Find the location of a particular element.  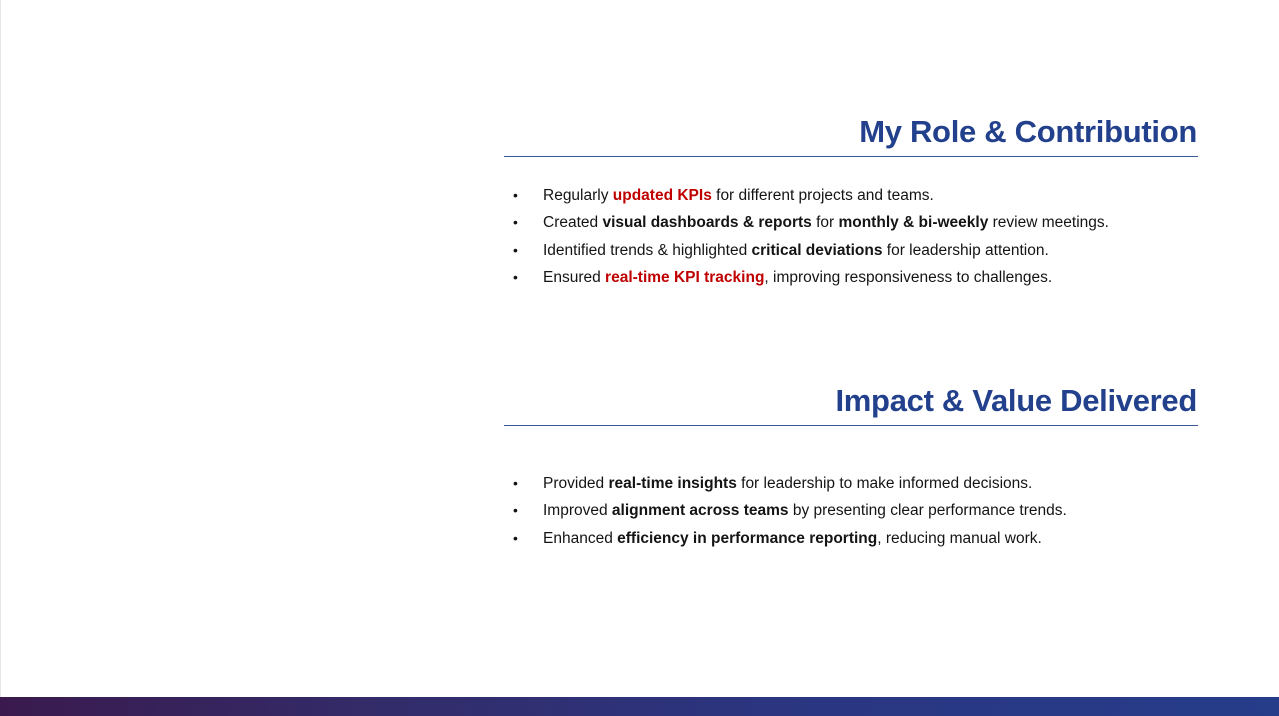

section-divider-role is located at coordinates (851, 156).